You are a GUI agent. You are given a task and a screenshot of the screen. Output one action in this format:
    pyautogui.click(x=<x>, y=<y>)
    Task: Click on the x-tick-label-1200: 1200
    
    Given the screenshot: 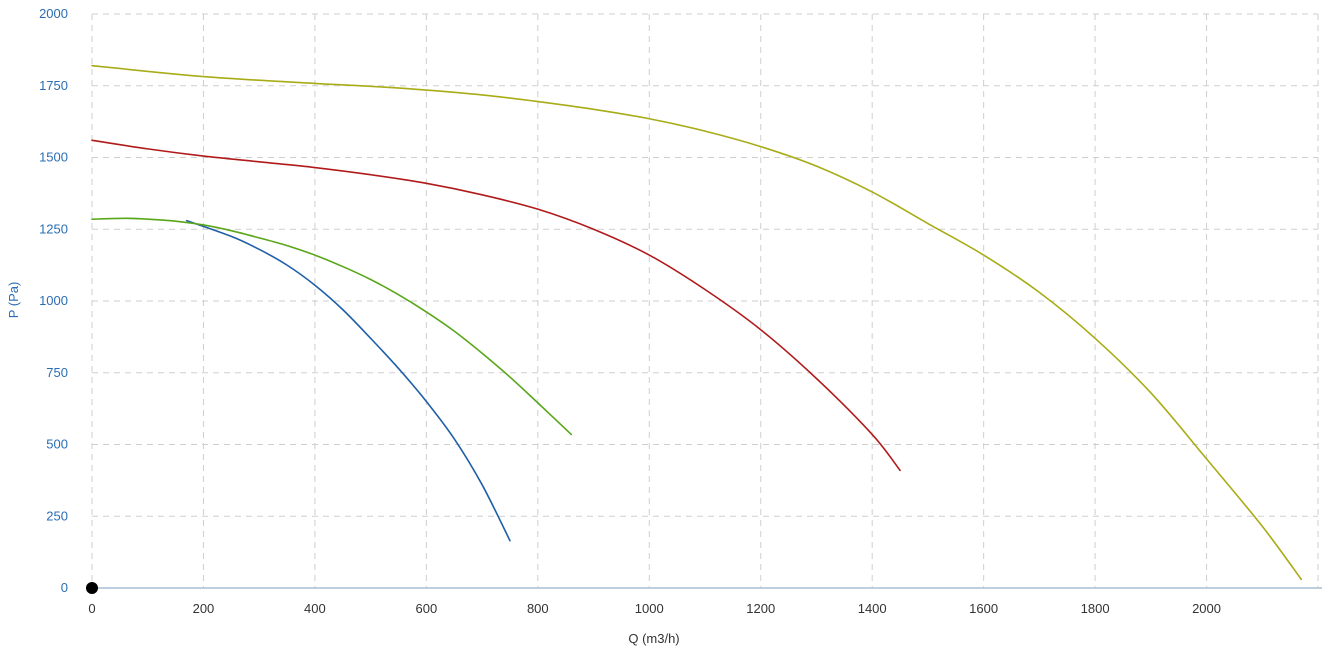 What is the action you would take?
    pyautogui.click(x=760, y=608)
    